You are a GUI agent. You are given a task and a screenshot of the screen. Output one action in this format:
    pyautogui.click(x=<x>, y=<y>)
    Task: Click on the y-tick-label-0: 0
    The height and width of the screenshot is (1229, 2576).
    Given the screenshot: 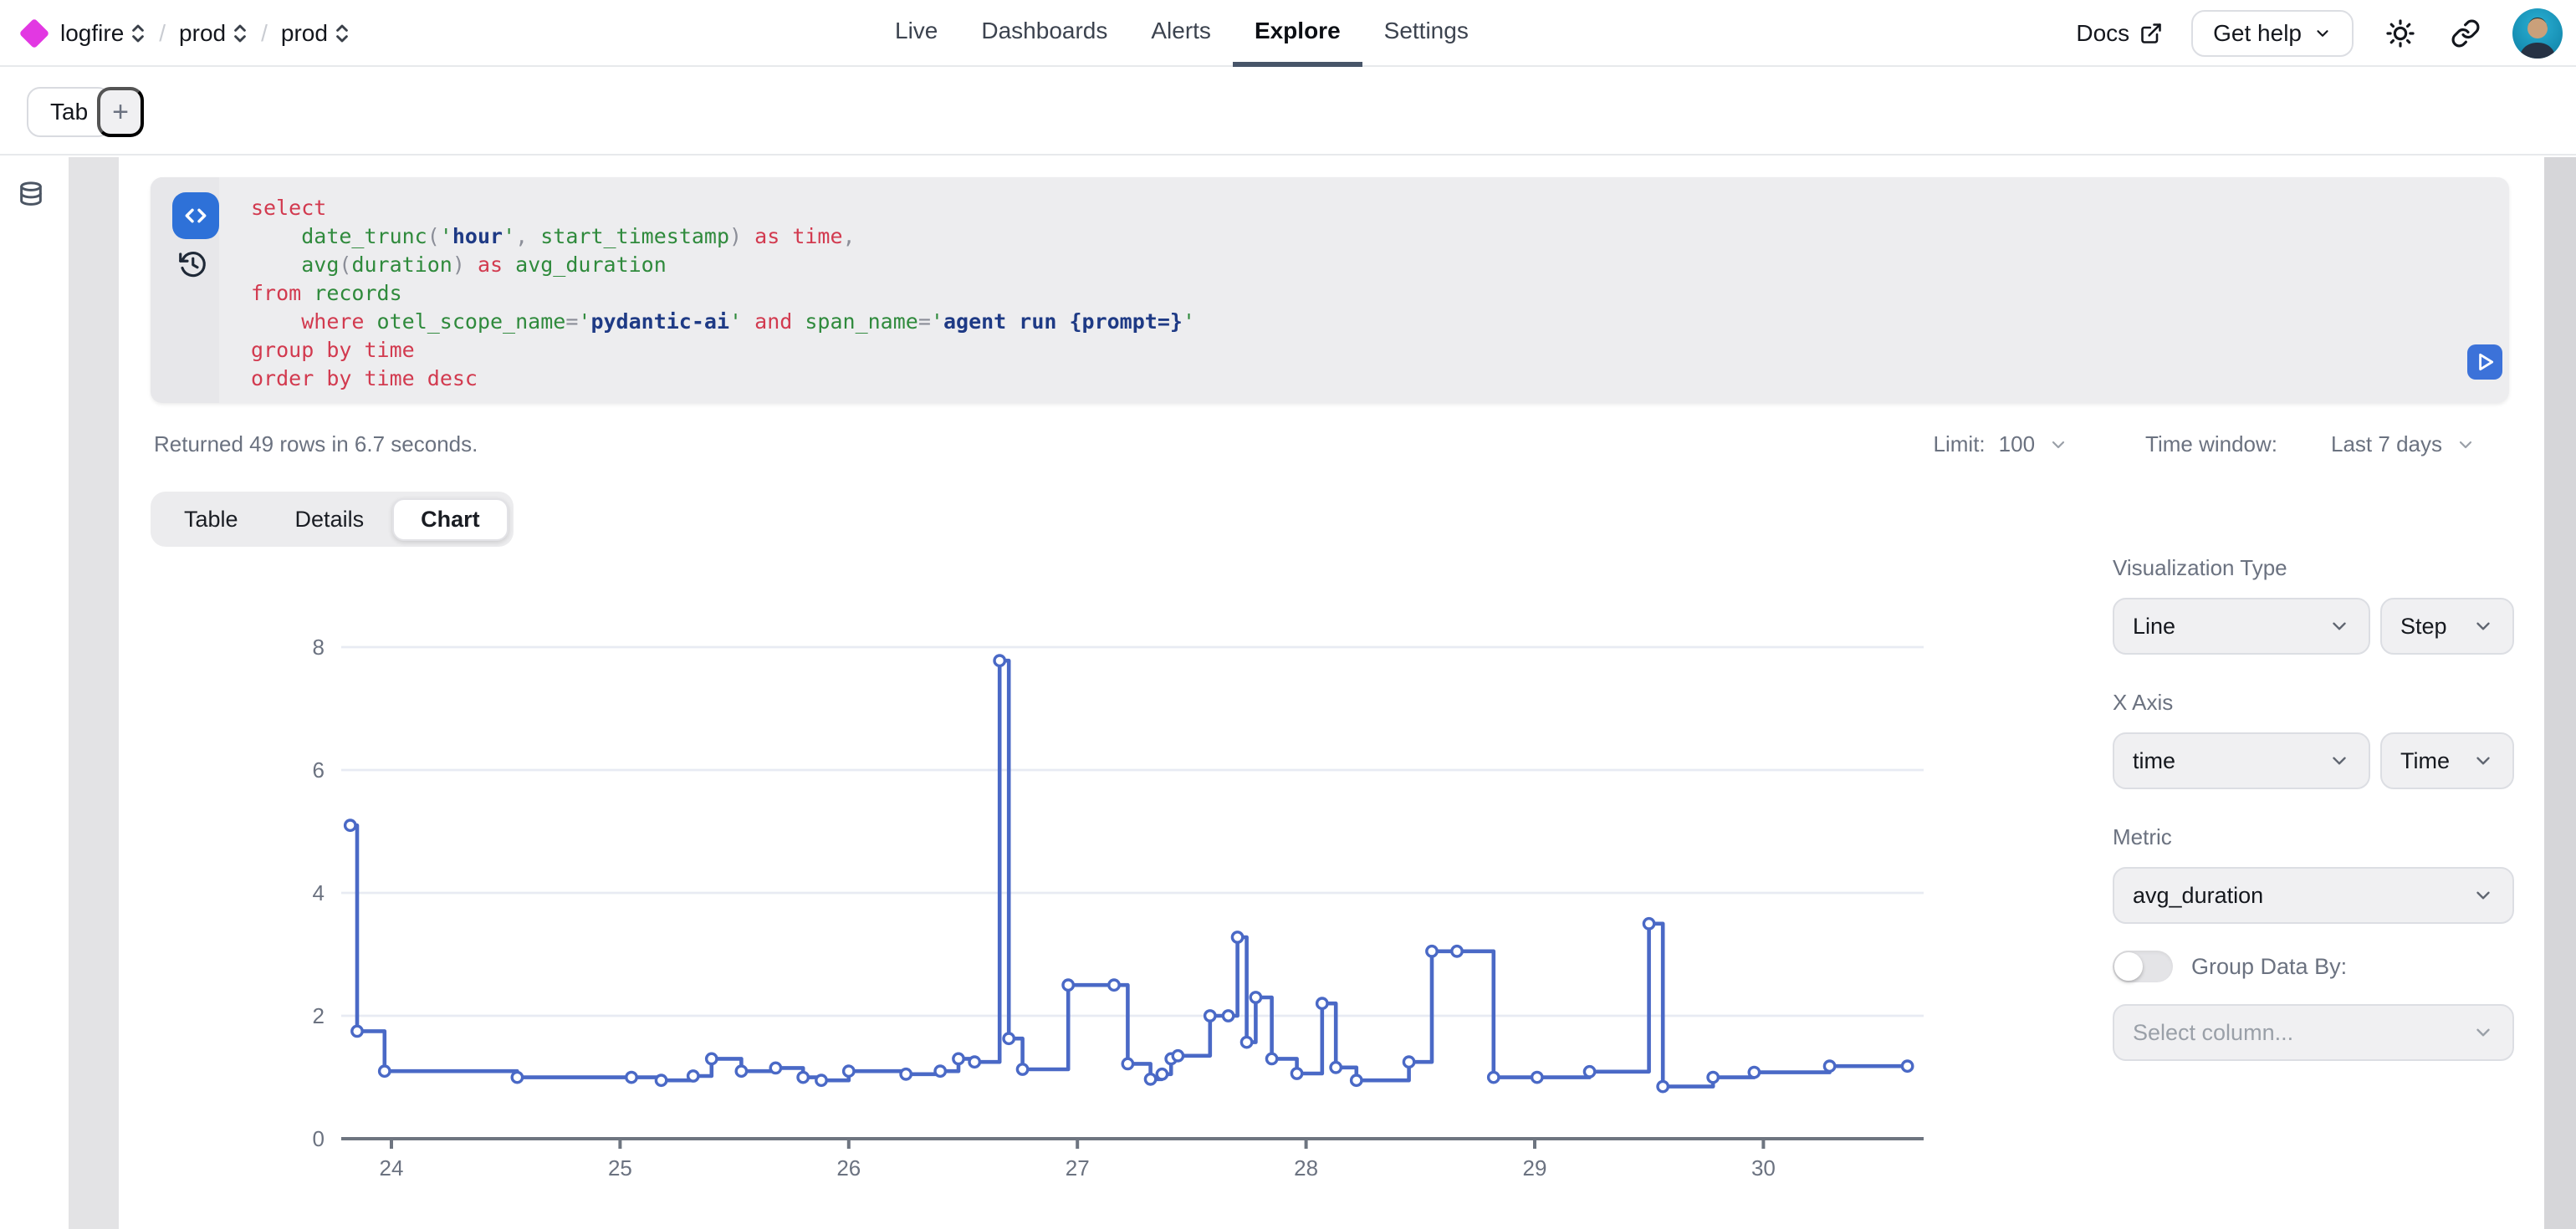 What is the action you would take?
    pyautogui.click(x=319, y=1138)
    